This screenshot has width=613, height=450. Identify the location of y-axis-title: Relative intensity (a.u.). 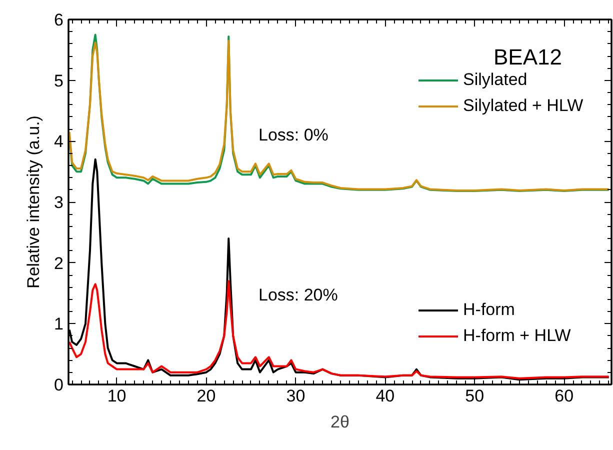
(34, 202).